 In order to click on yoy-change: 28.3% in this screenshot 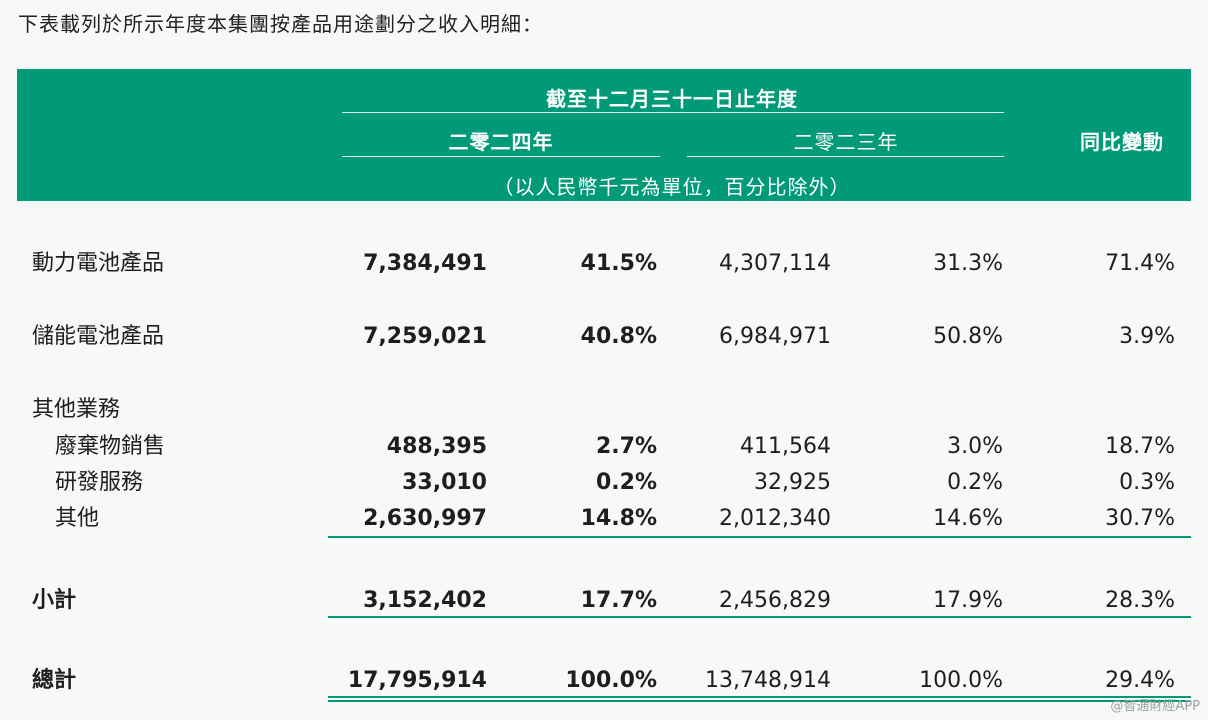, I will do `click(1140, 600)`.